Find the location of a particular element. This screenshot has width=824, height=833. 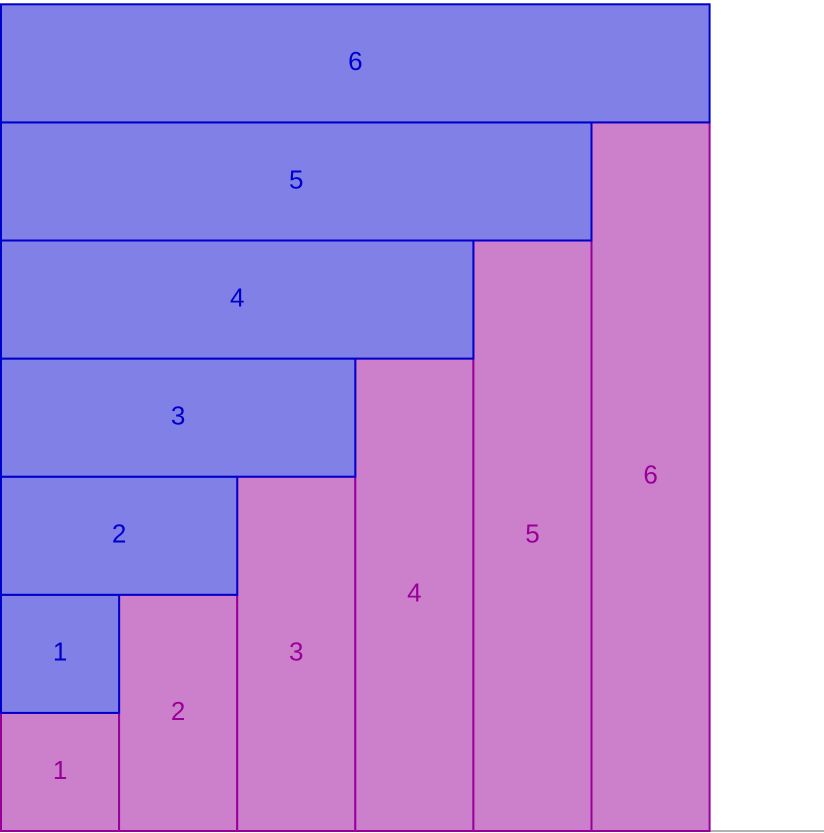

pink-bar-label: 6 is located at coordinates (650, 475).